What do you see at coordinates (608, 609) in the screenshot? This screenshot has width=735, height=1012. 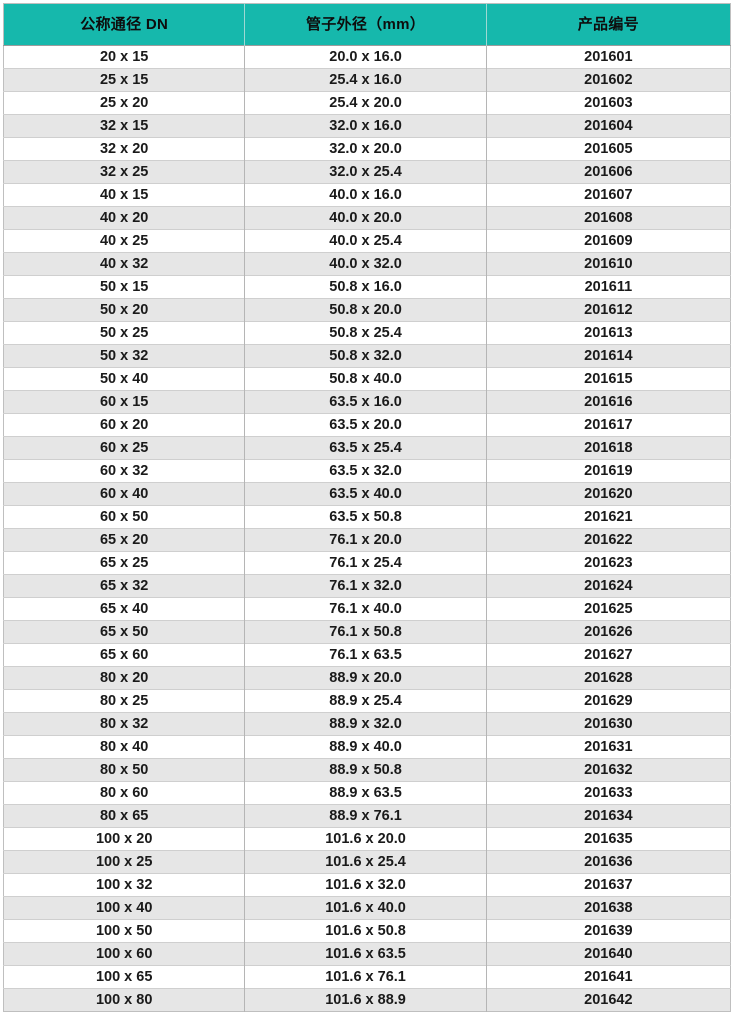 I see `cell-product-code: 201625` at bounding box center [608, 609].